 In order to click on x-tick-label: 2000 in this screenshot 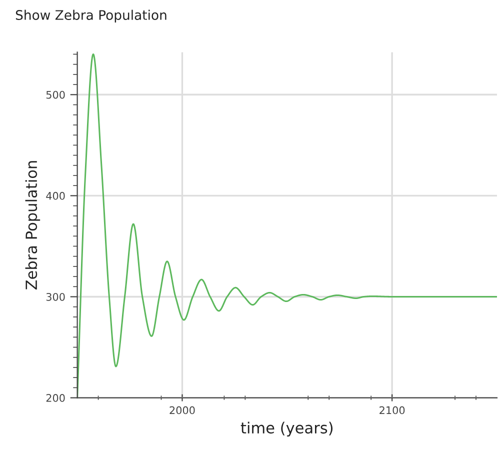, I will do `click(182, 410)`.